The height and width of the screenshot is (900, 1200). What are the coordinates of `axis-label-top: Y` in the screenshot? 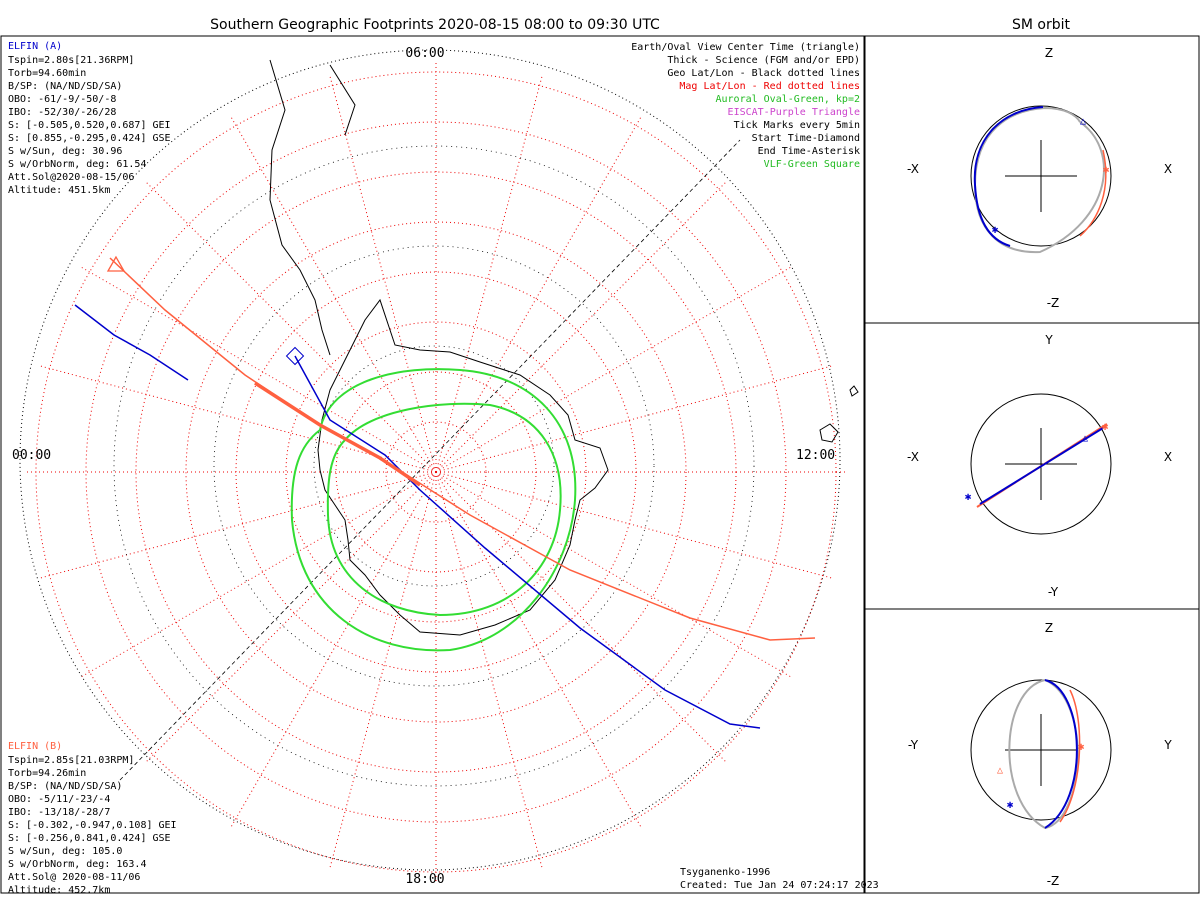 It's located at (1048, 340).